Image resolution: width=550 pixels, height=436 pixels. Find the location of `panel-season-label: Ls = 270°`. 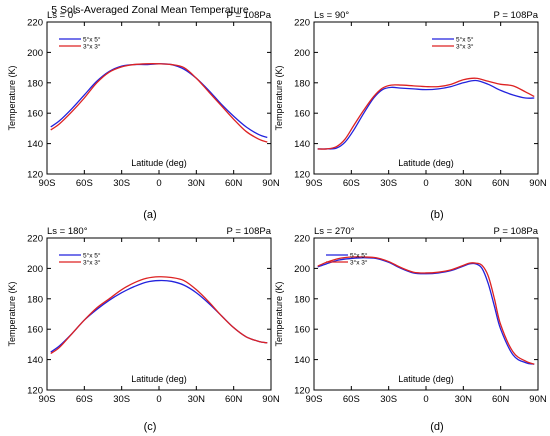

panel-season-label: Ls = 270° is located at coordinates (334, 231).